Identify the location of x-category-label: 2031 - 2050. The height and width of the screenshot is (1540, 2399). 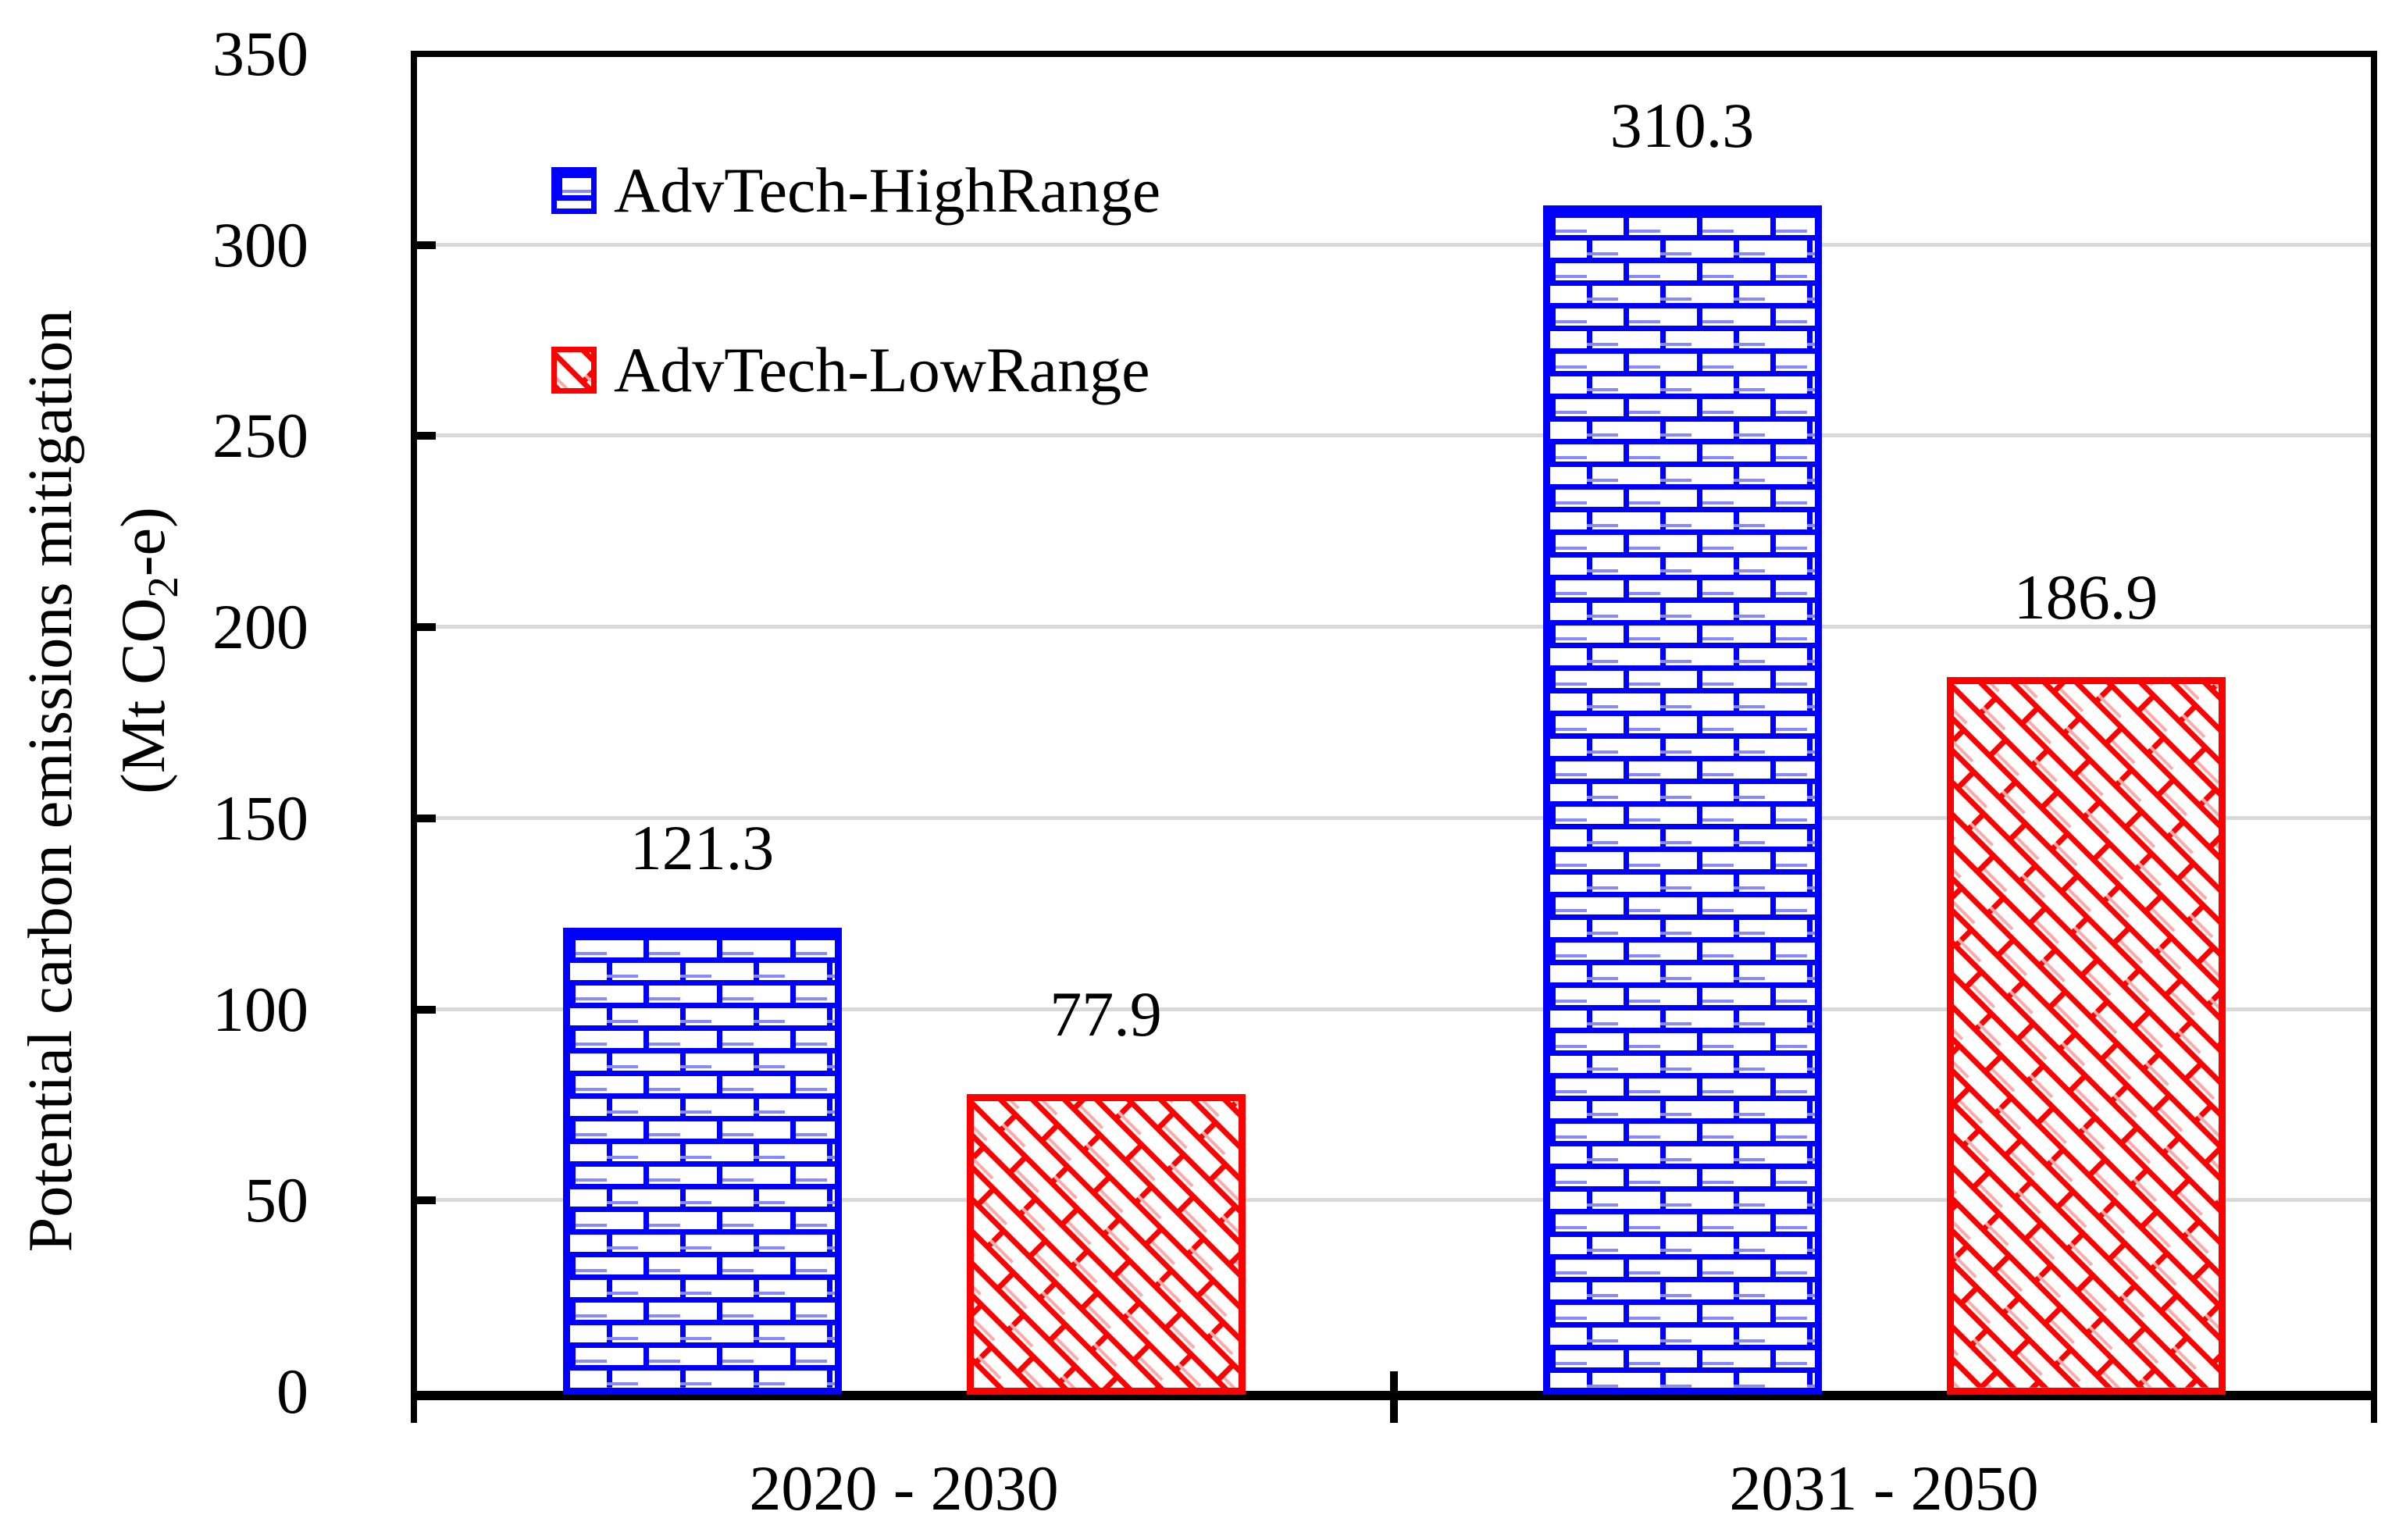
(1884, 1488).